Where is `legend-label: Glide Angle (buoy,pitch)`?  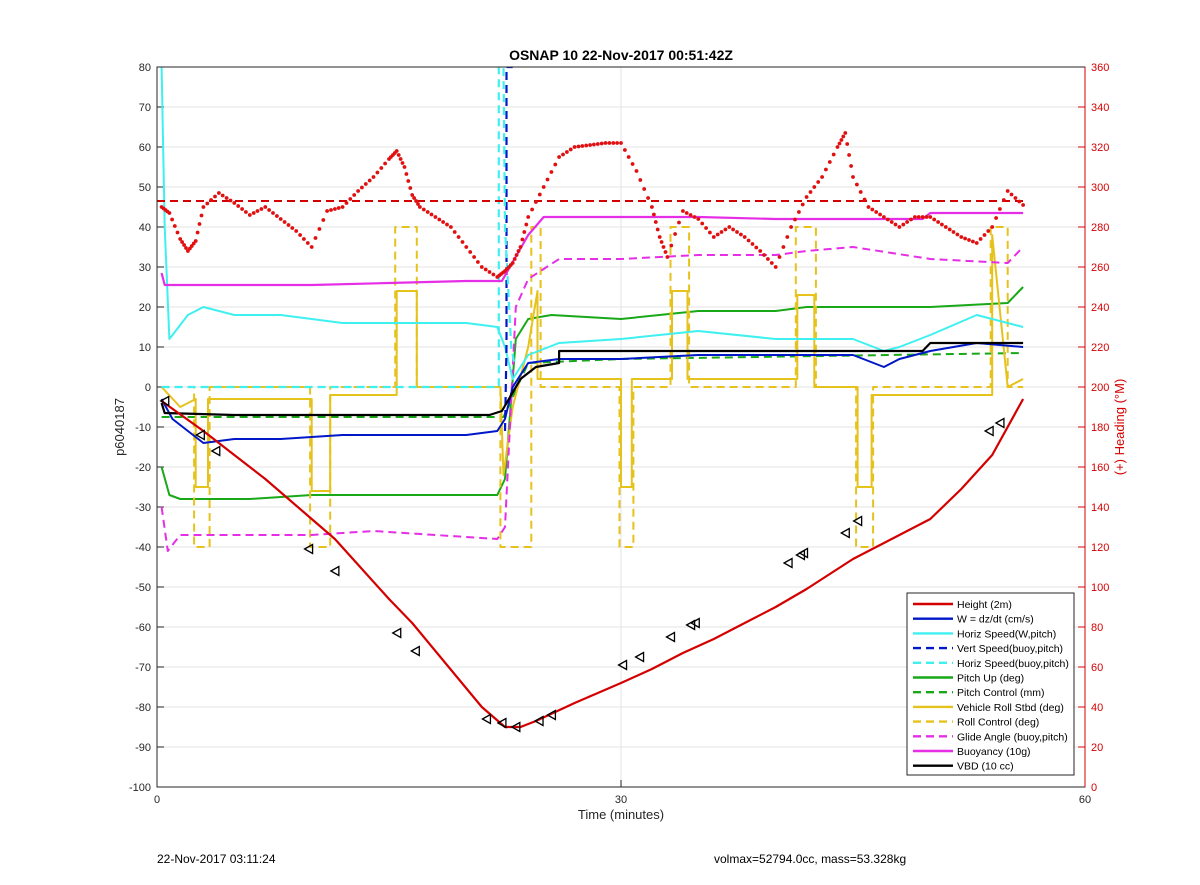 legend-label: Glide Angle (buoy,pitch) is located at coordinates (1012, 737).